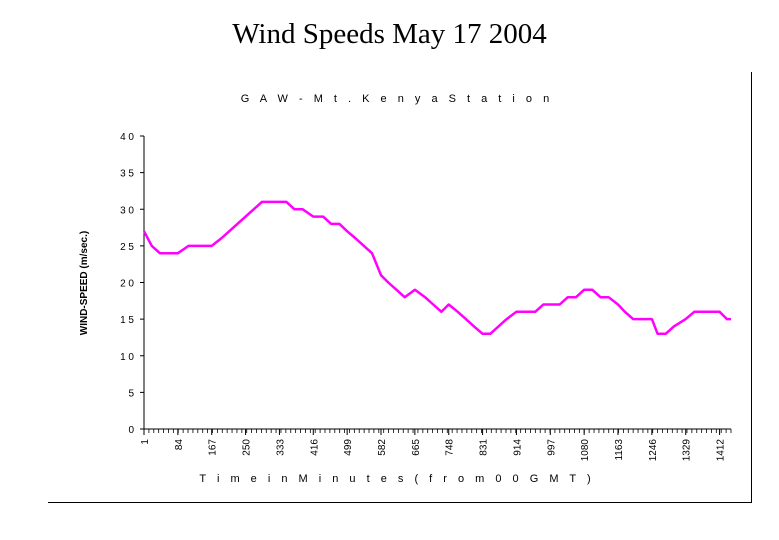 This screenshot has width=779, height=540. I want to click on y-tick-label: 1 5, so click(127, 320).